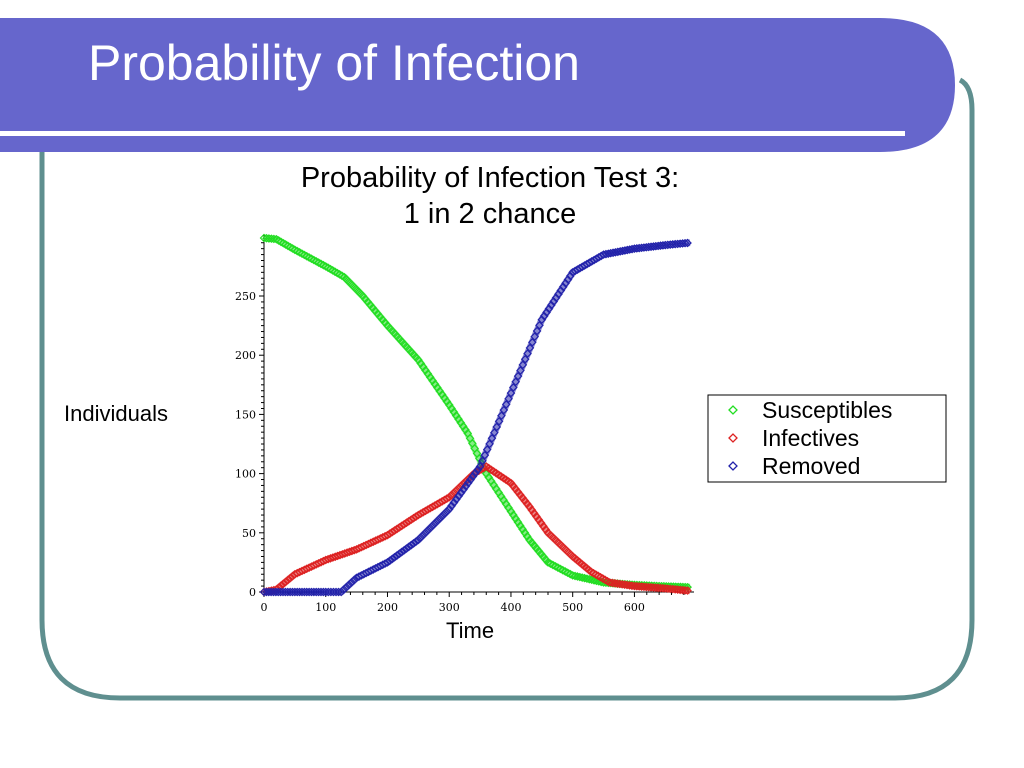 This screenshot has height=768, width=1024. I want to click on legend-label-susceptibles: Susceptibles, so click(827, 410).